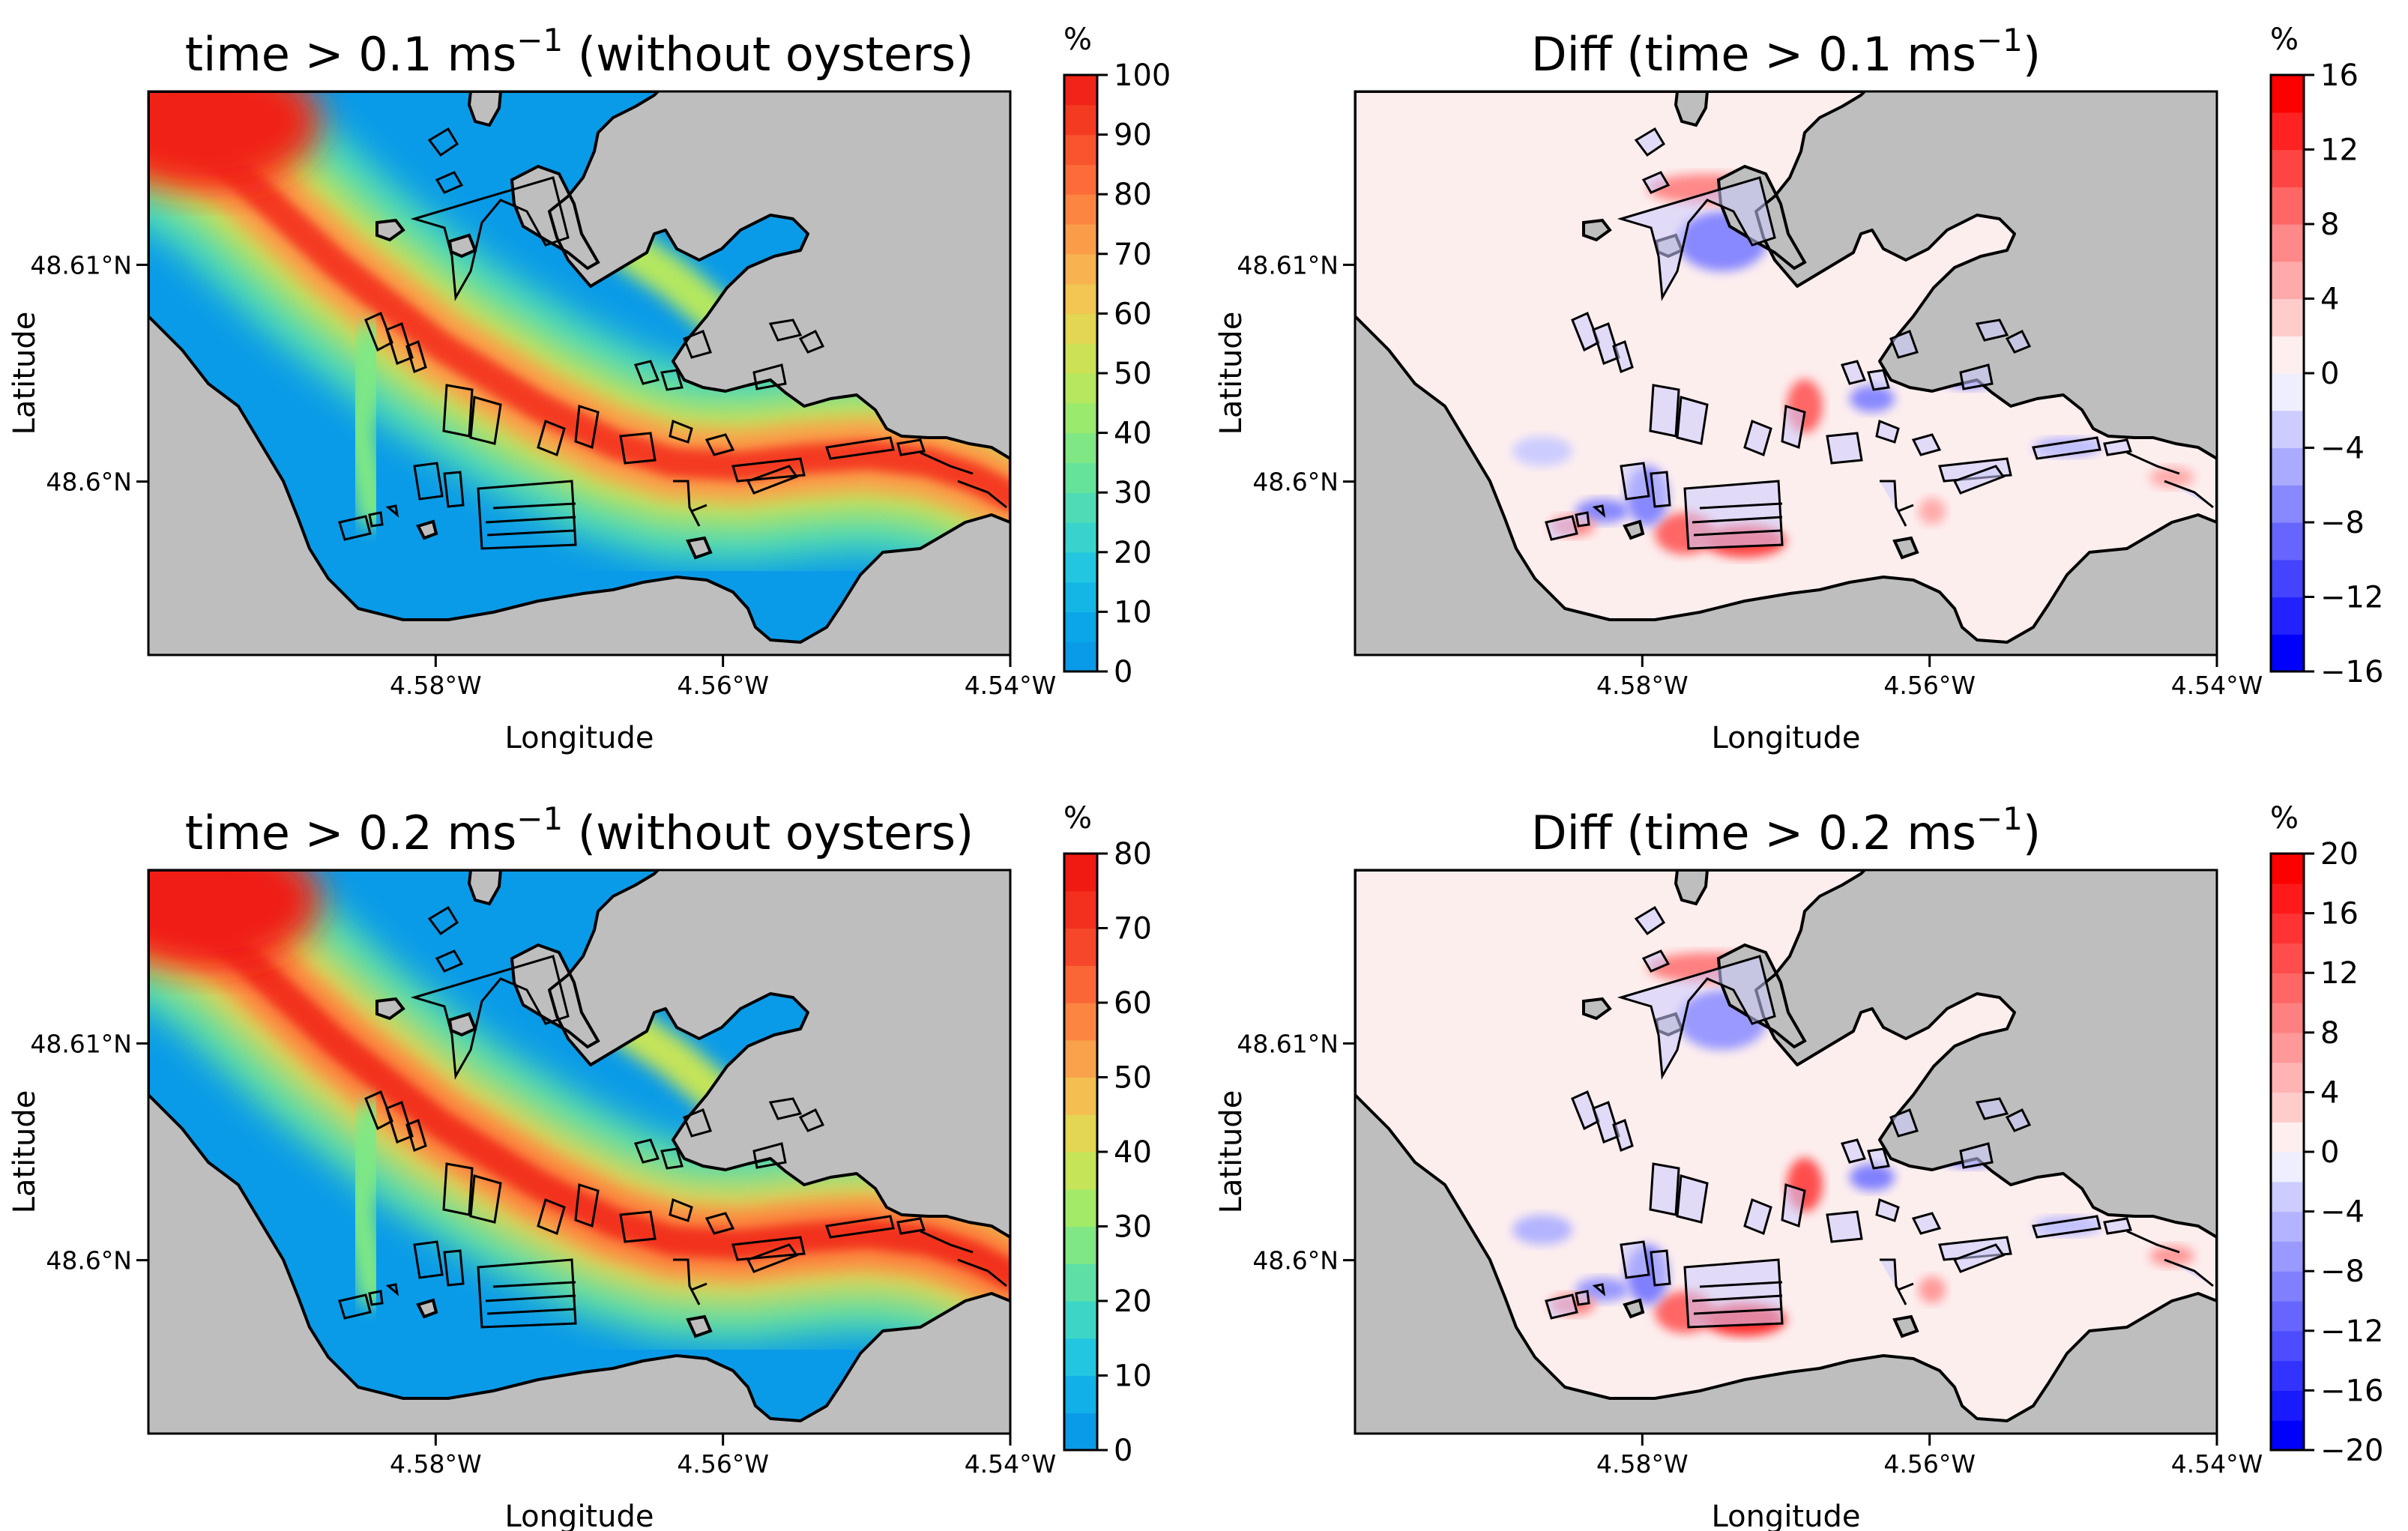 The image size is (2408, 1531). What do you see at coordinates (2329, 374) in the screenshot?
I see `colorbar-tick-label: 0` at bounding box center [2329, 374].